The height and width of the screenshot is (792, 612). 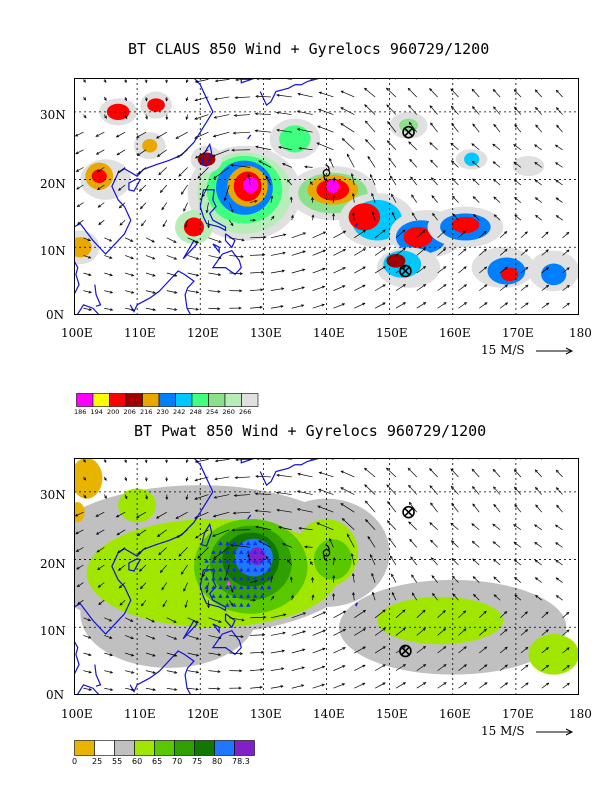 What do you see at coordinates (83, 247) in the screenshot?
I see `field-contour` at bounding box center [83, 247].